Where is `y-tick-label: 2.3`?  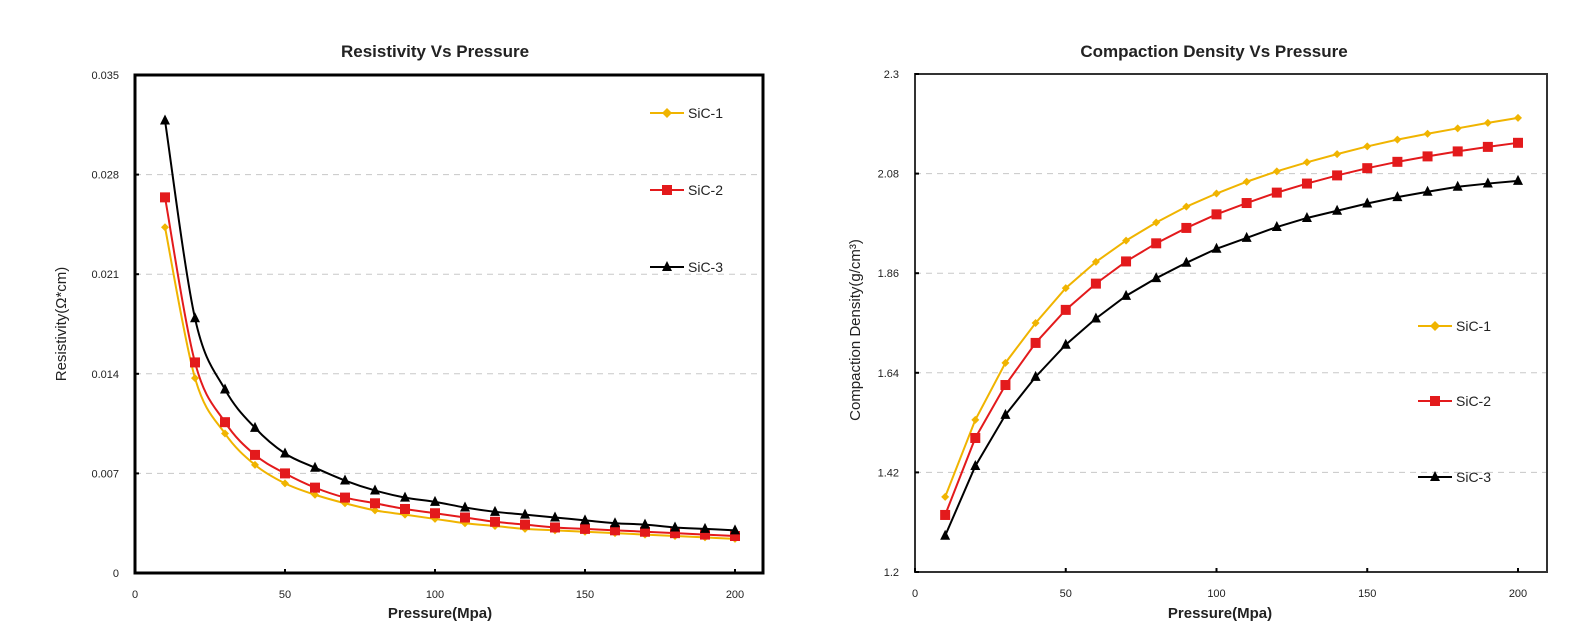
y-tick-label: 2.3 is located at coordinates (891, 75).